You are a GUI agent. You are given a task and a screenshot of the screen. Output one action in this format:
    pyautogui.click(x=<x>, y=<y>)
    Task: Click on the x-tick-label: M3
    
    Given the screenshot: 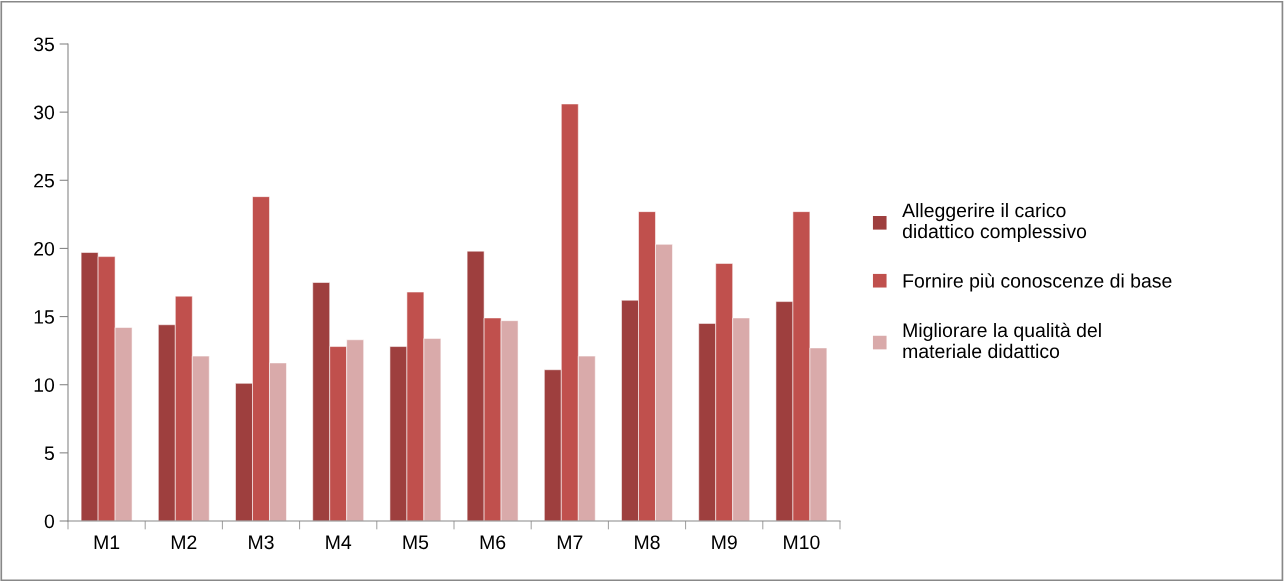 What is the action you would take?
    pyautogui.click(x=261, y=542)
    